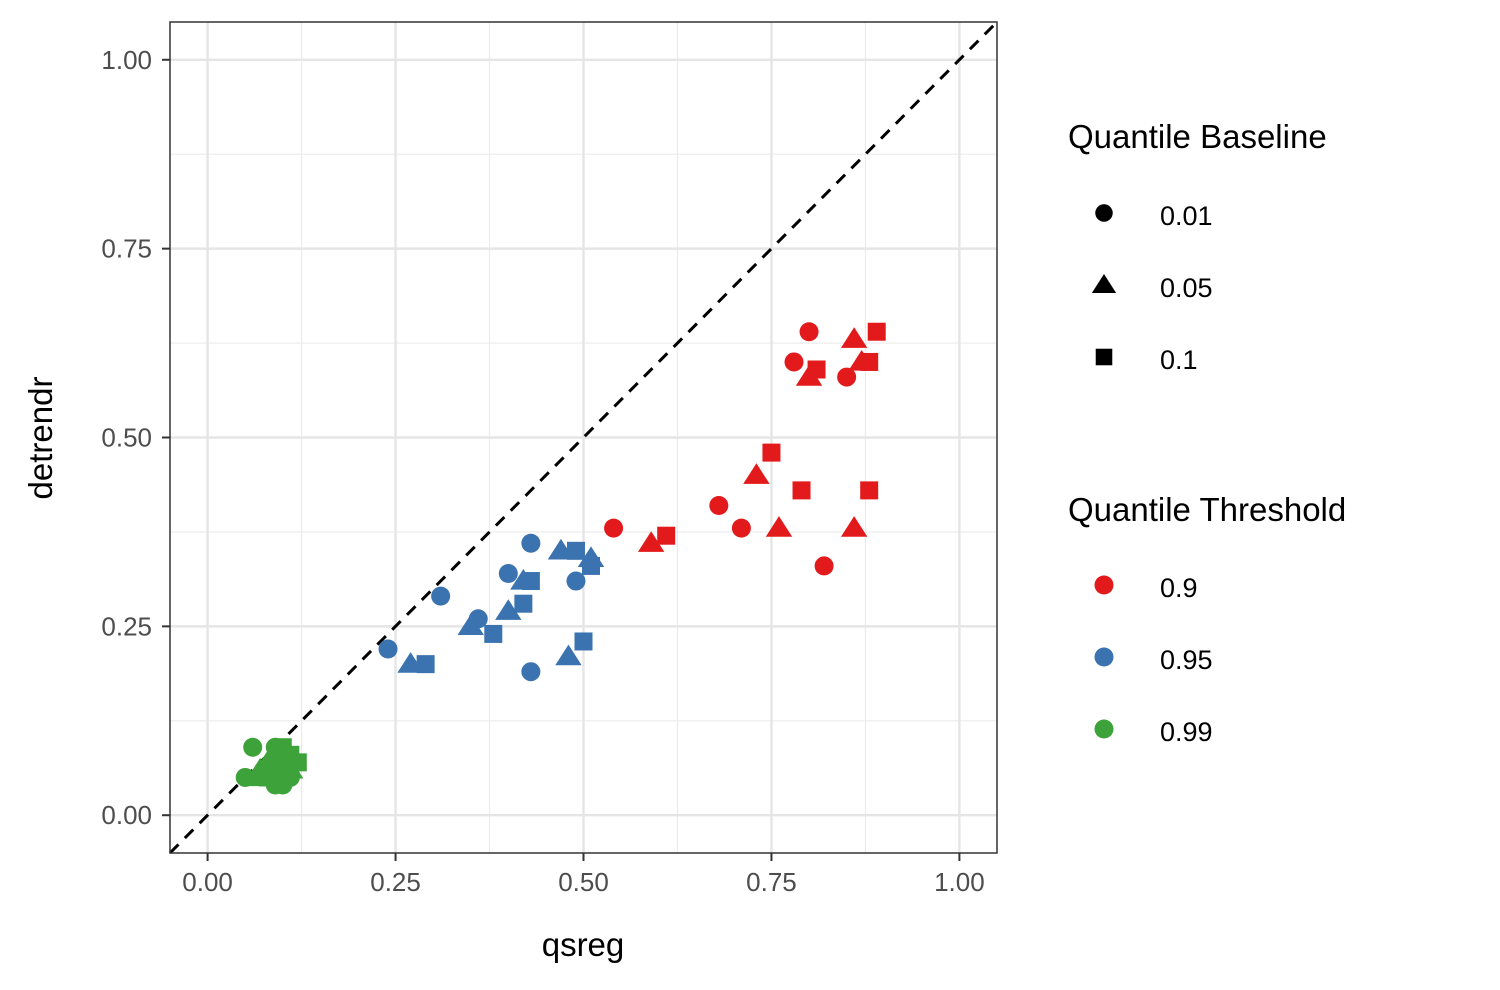  I want to click on x-tick-label: 0.25, so click(395, 882).